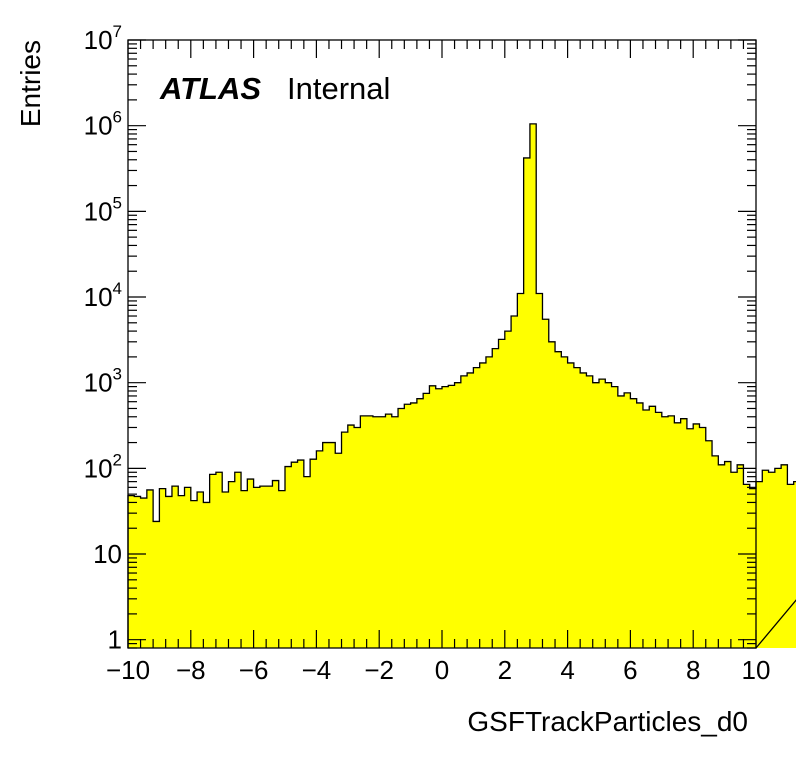 The image size is (796, 772). Describe the element at coordinates (128, 670) in the screenshot. I see `x-tick-label: −10` at that location.